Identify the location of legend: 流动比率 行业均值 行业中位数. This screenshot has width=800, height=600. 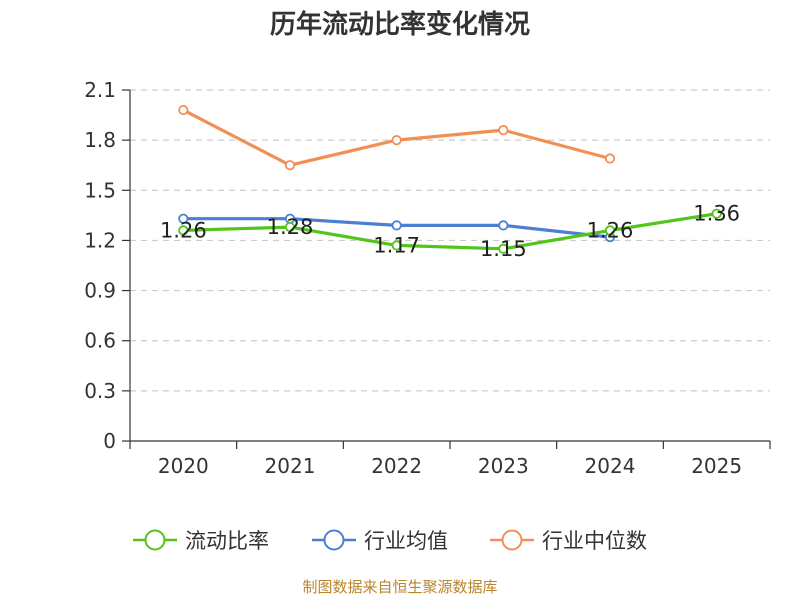
(390, 541).